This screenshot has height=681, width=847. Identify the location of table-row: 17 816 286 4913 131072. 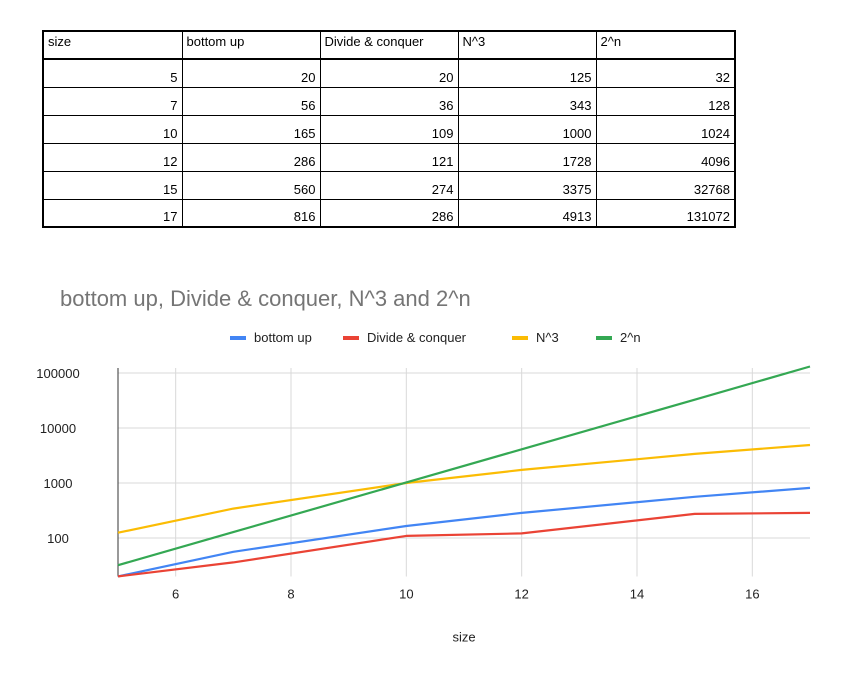
(389, 213).